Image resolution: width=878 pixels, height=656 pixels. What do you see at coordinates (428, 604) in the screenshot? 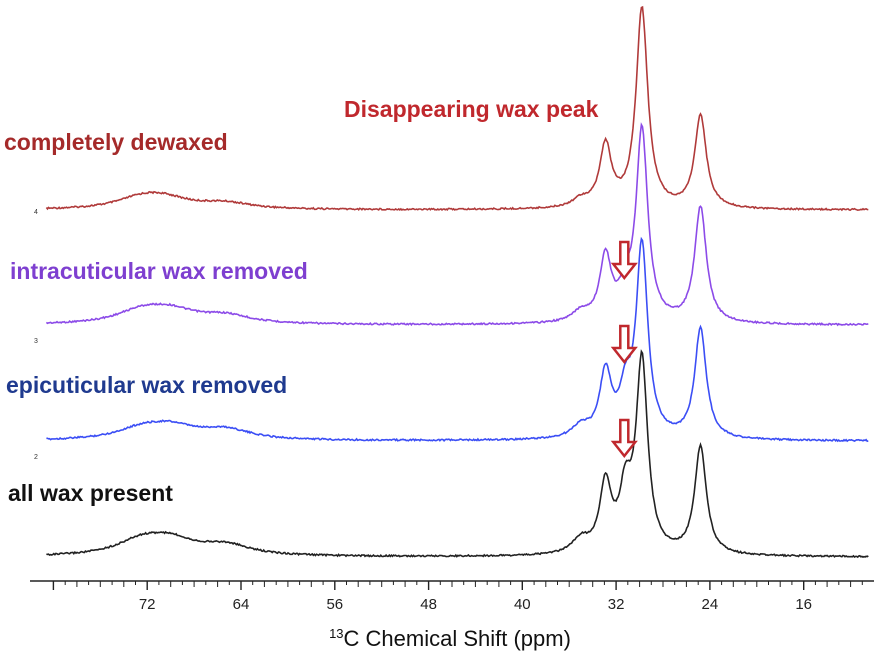
I see `x-tick-label: 48` at bounding box center [428, 604].